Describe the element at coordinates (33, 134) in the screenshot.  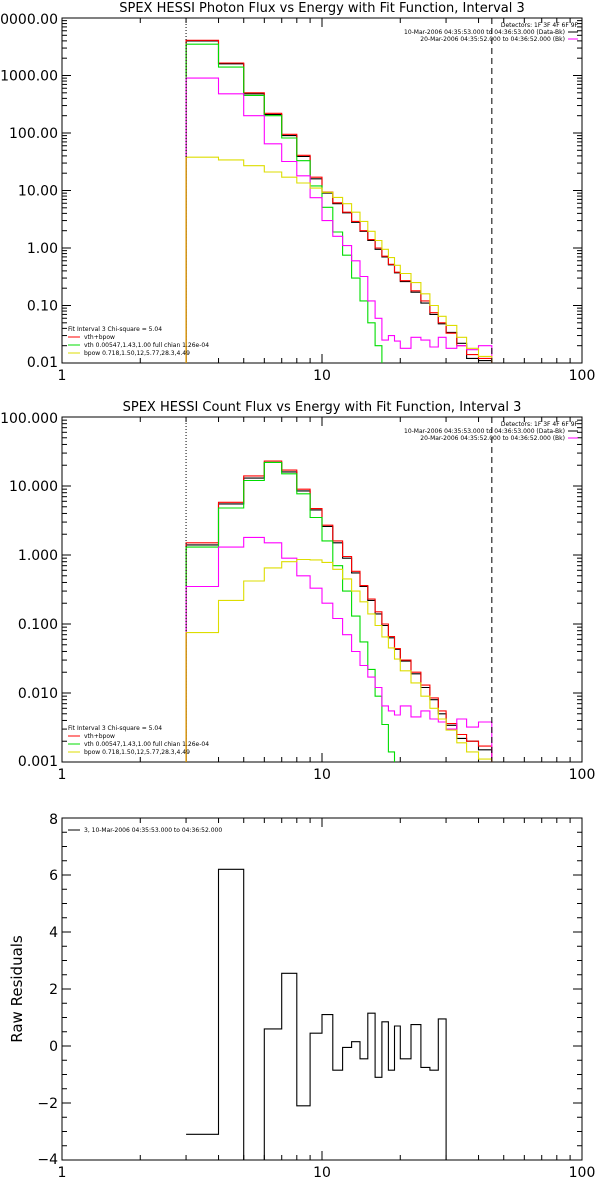
I see `y-tick-label: 100.00` at that location.